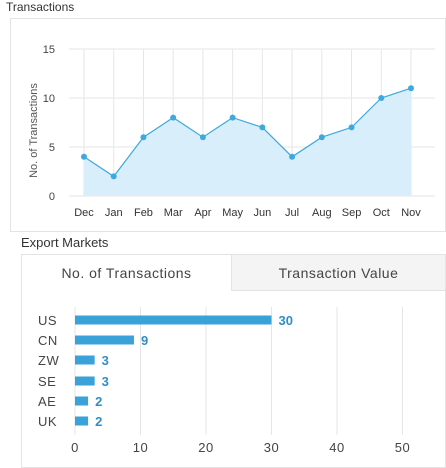  I want to click on x-tick-label: Nov, so click(411, 213).